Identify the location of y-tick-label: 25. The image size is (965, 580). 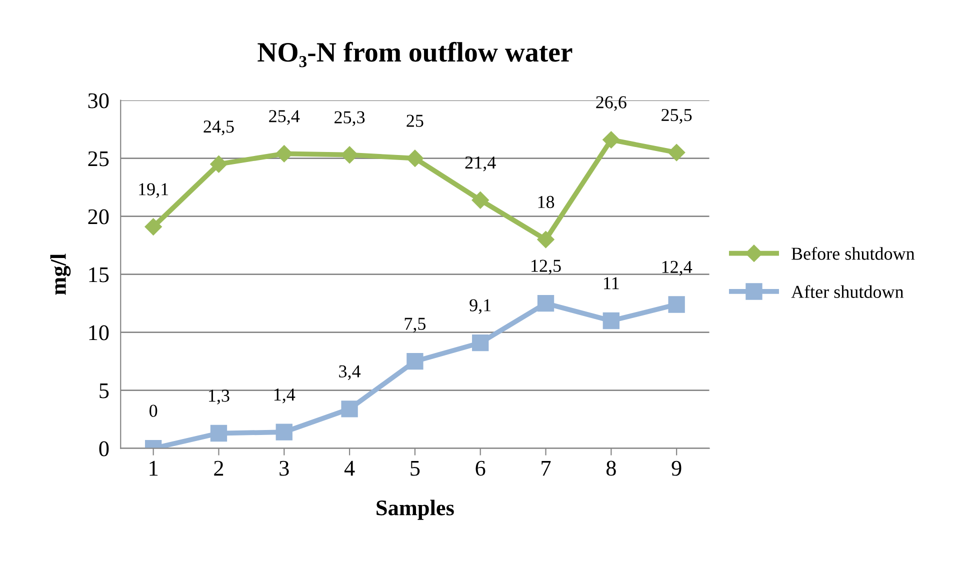
(98, 158).